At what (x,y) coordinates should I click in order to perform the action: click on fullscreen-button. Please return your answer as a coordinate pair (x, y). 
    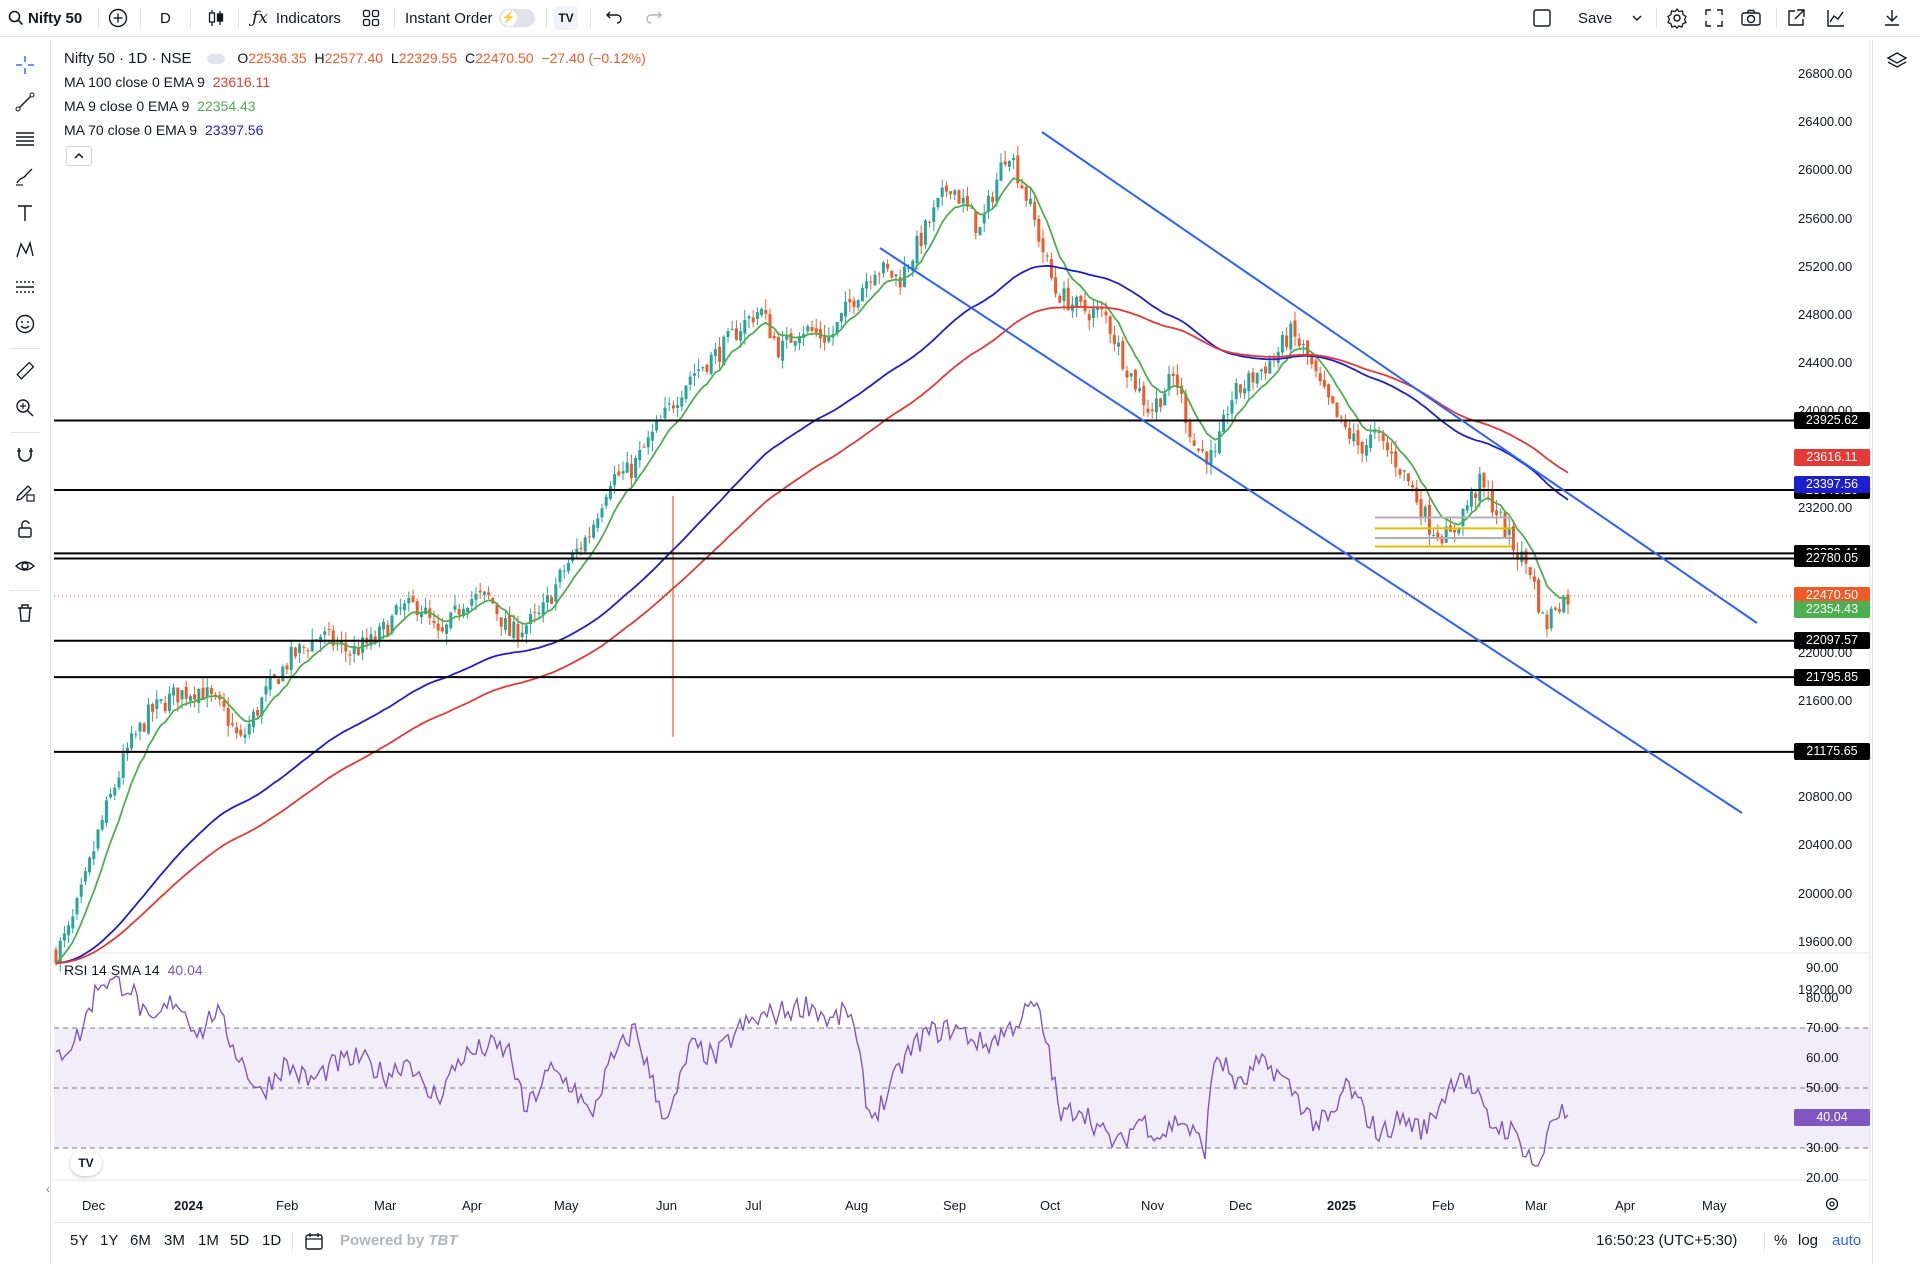
    Looking at the image, I should click on (1714, 18).